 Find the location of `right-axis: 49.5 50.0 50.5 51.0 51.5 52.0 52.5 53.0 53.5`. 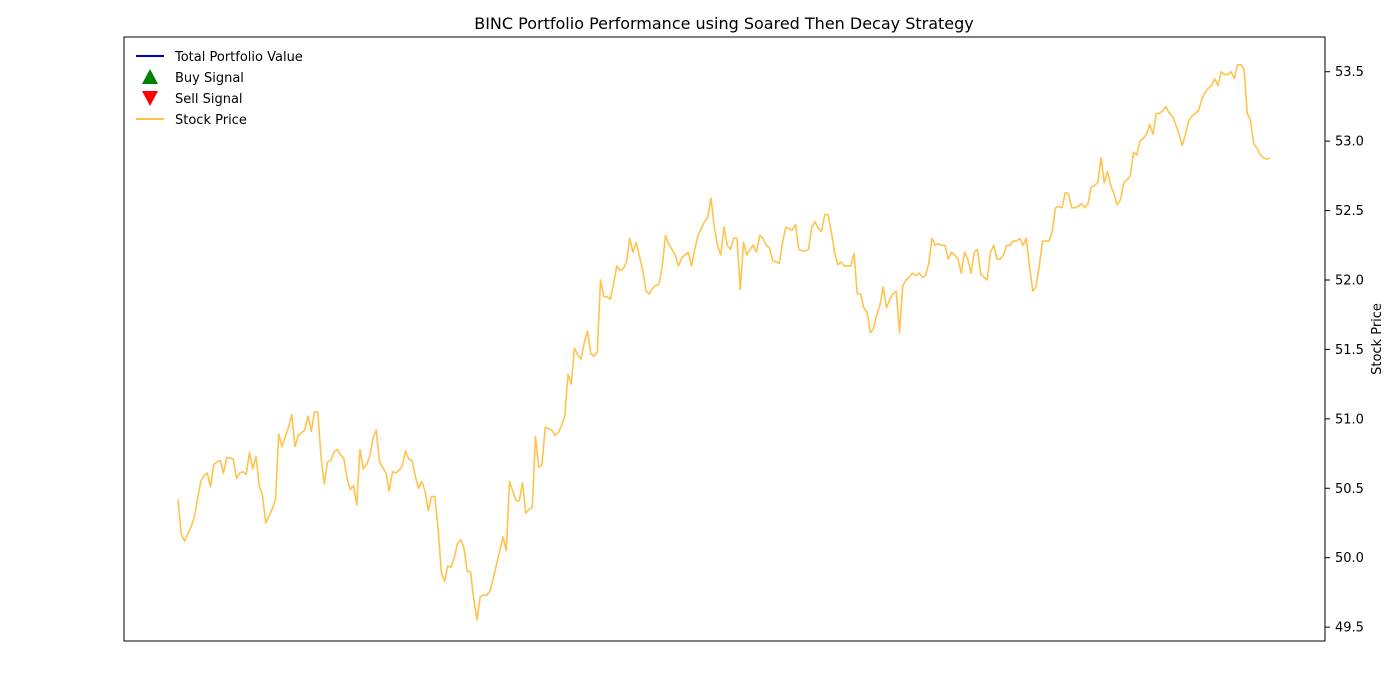

right-axis: 49.5 50.0 50.5 51.0 51.5 52.0 52.5 53.0 53.5 is located at coordinates (1344, 350).